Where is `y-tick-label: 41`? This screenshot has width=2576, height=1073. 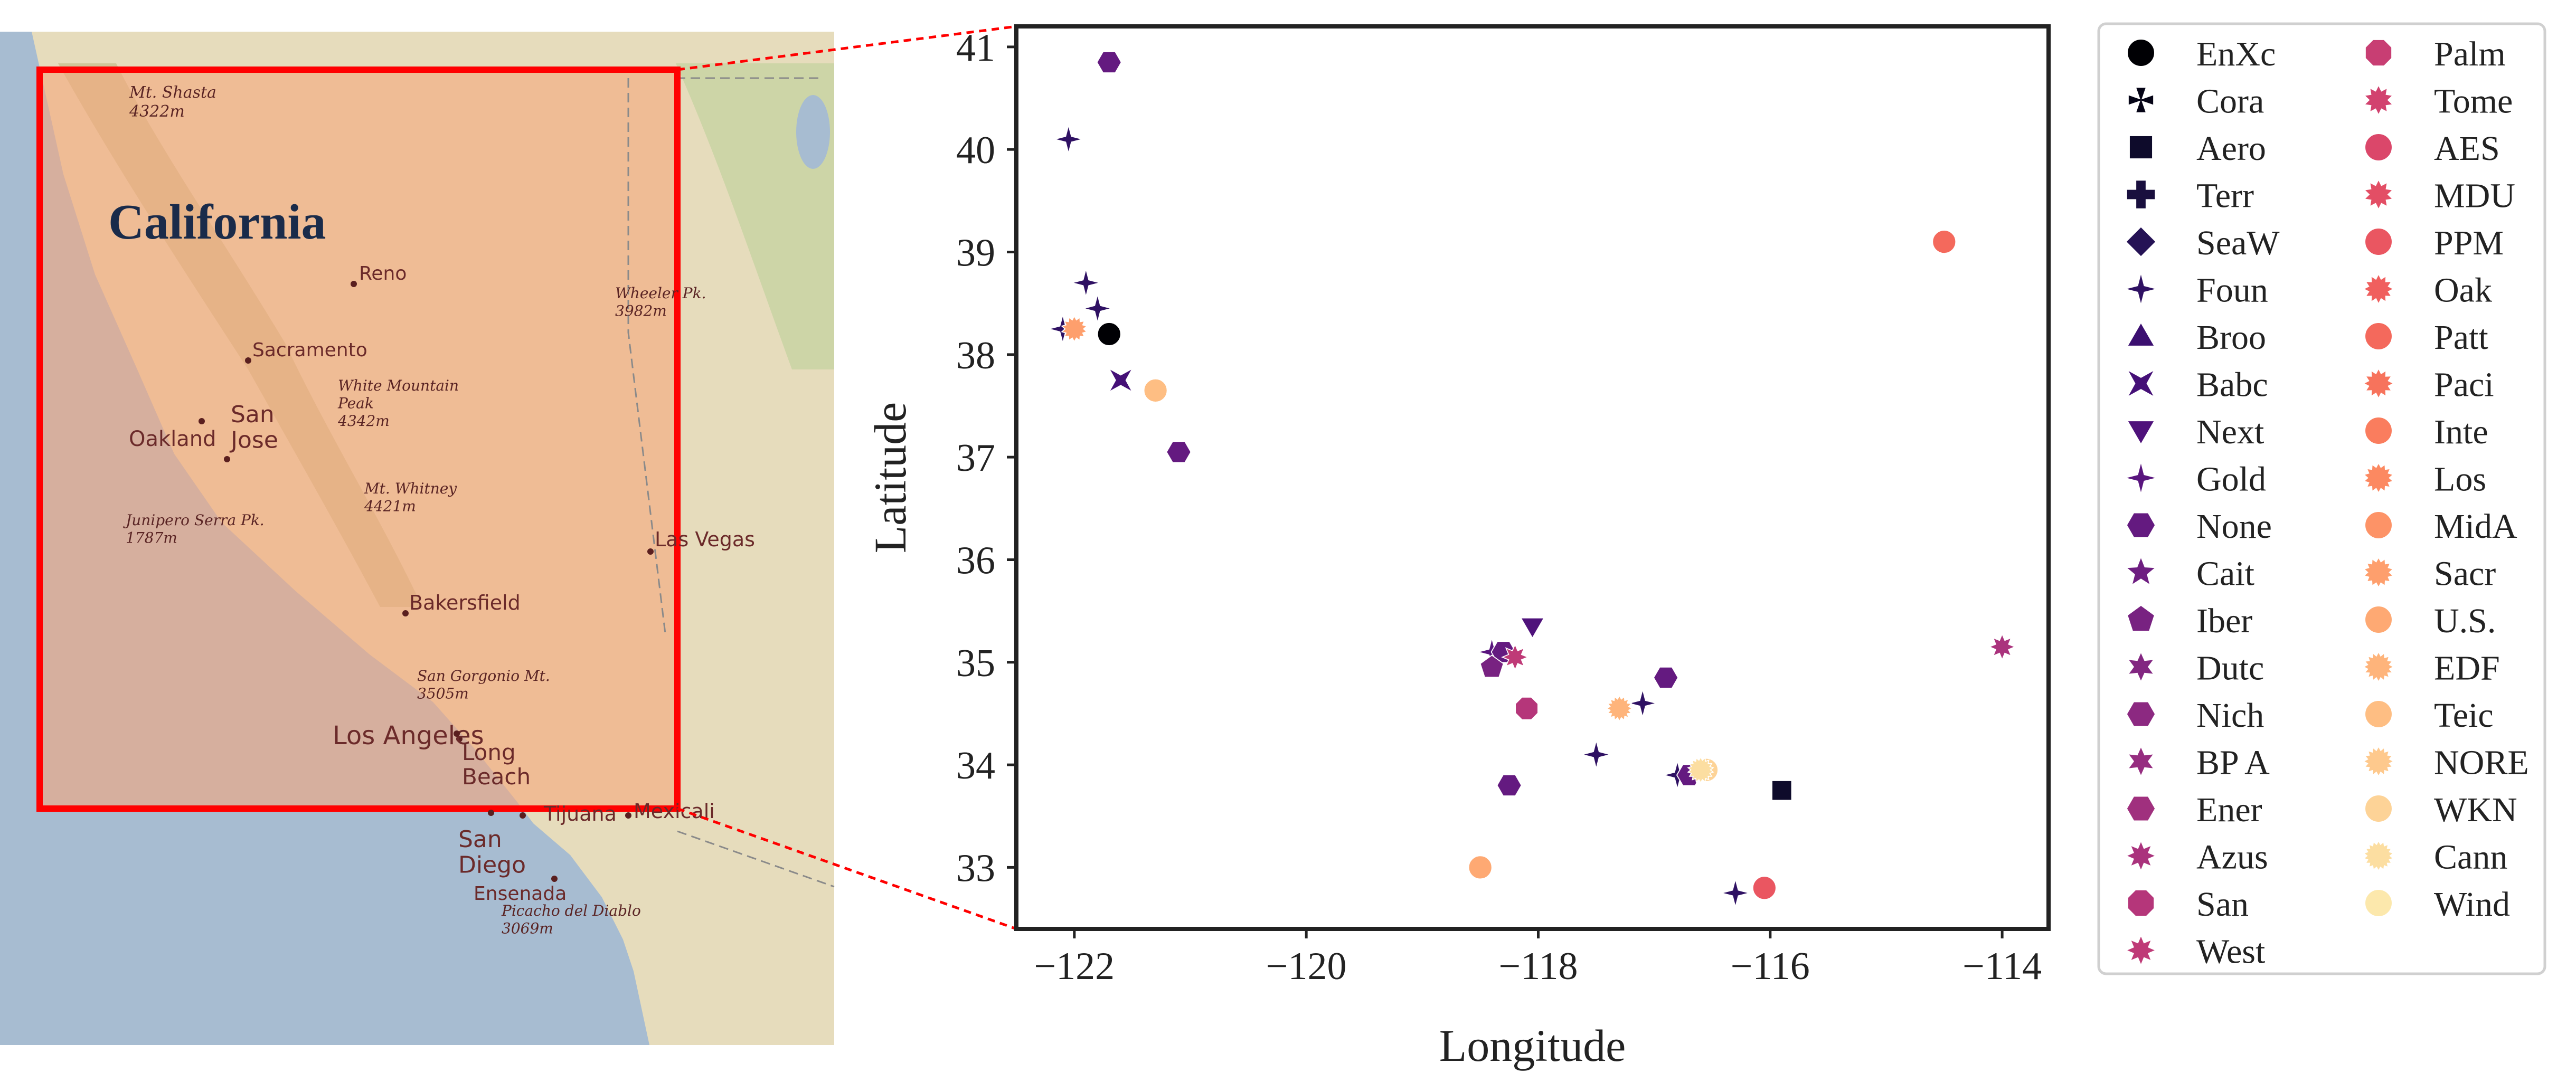 y-tick-label: 41 is located at coordinates (975, 48).